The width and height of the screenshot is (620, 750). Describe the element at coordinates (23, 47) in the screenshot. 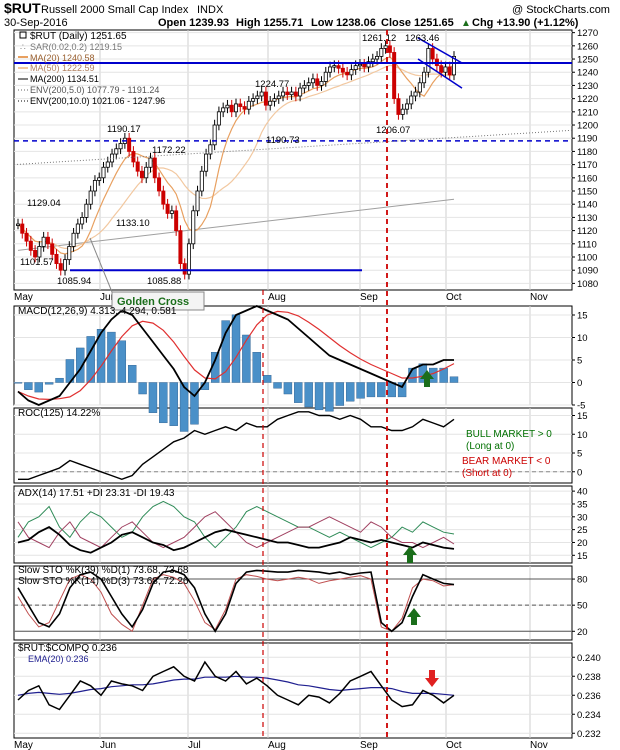

I see `legend-sar-icon: ∴` at that location.